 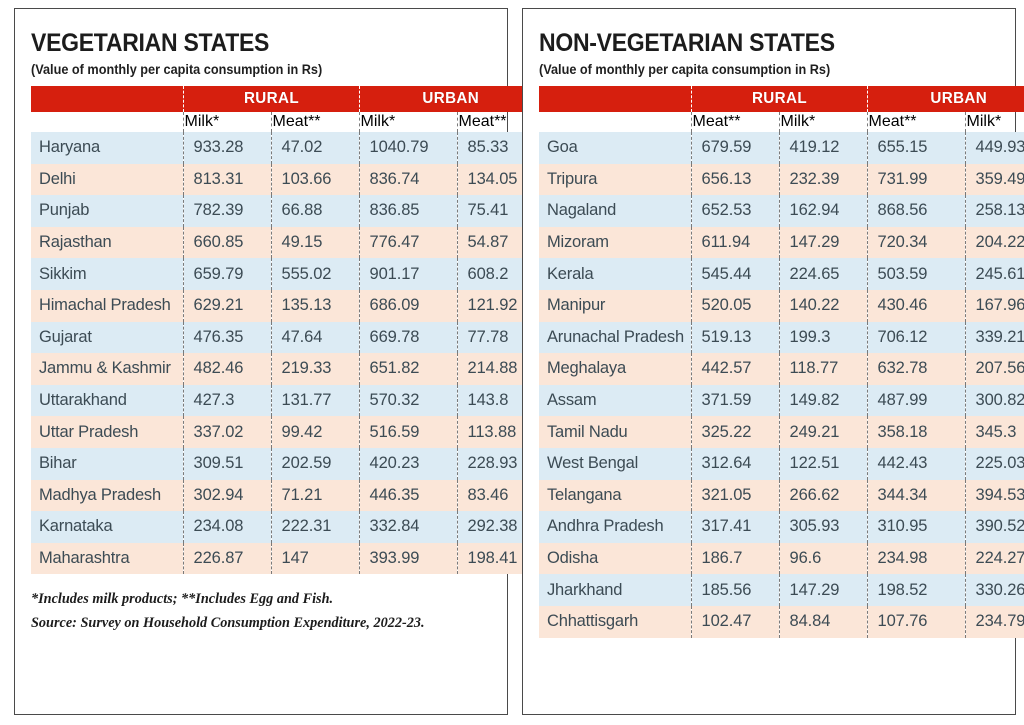 I want to click on row-state-label: Gujarat, so click(x=107, y=337).